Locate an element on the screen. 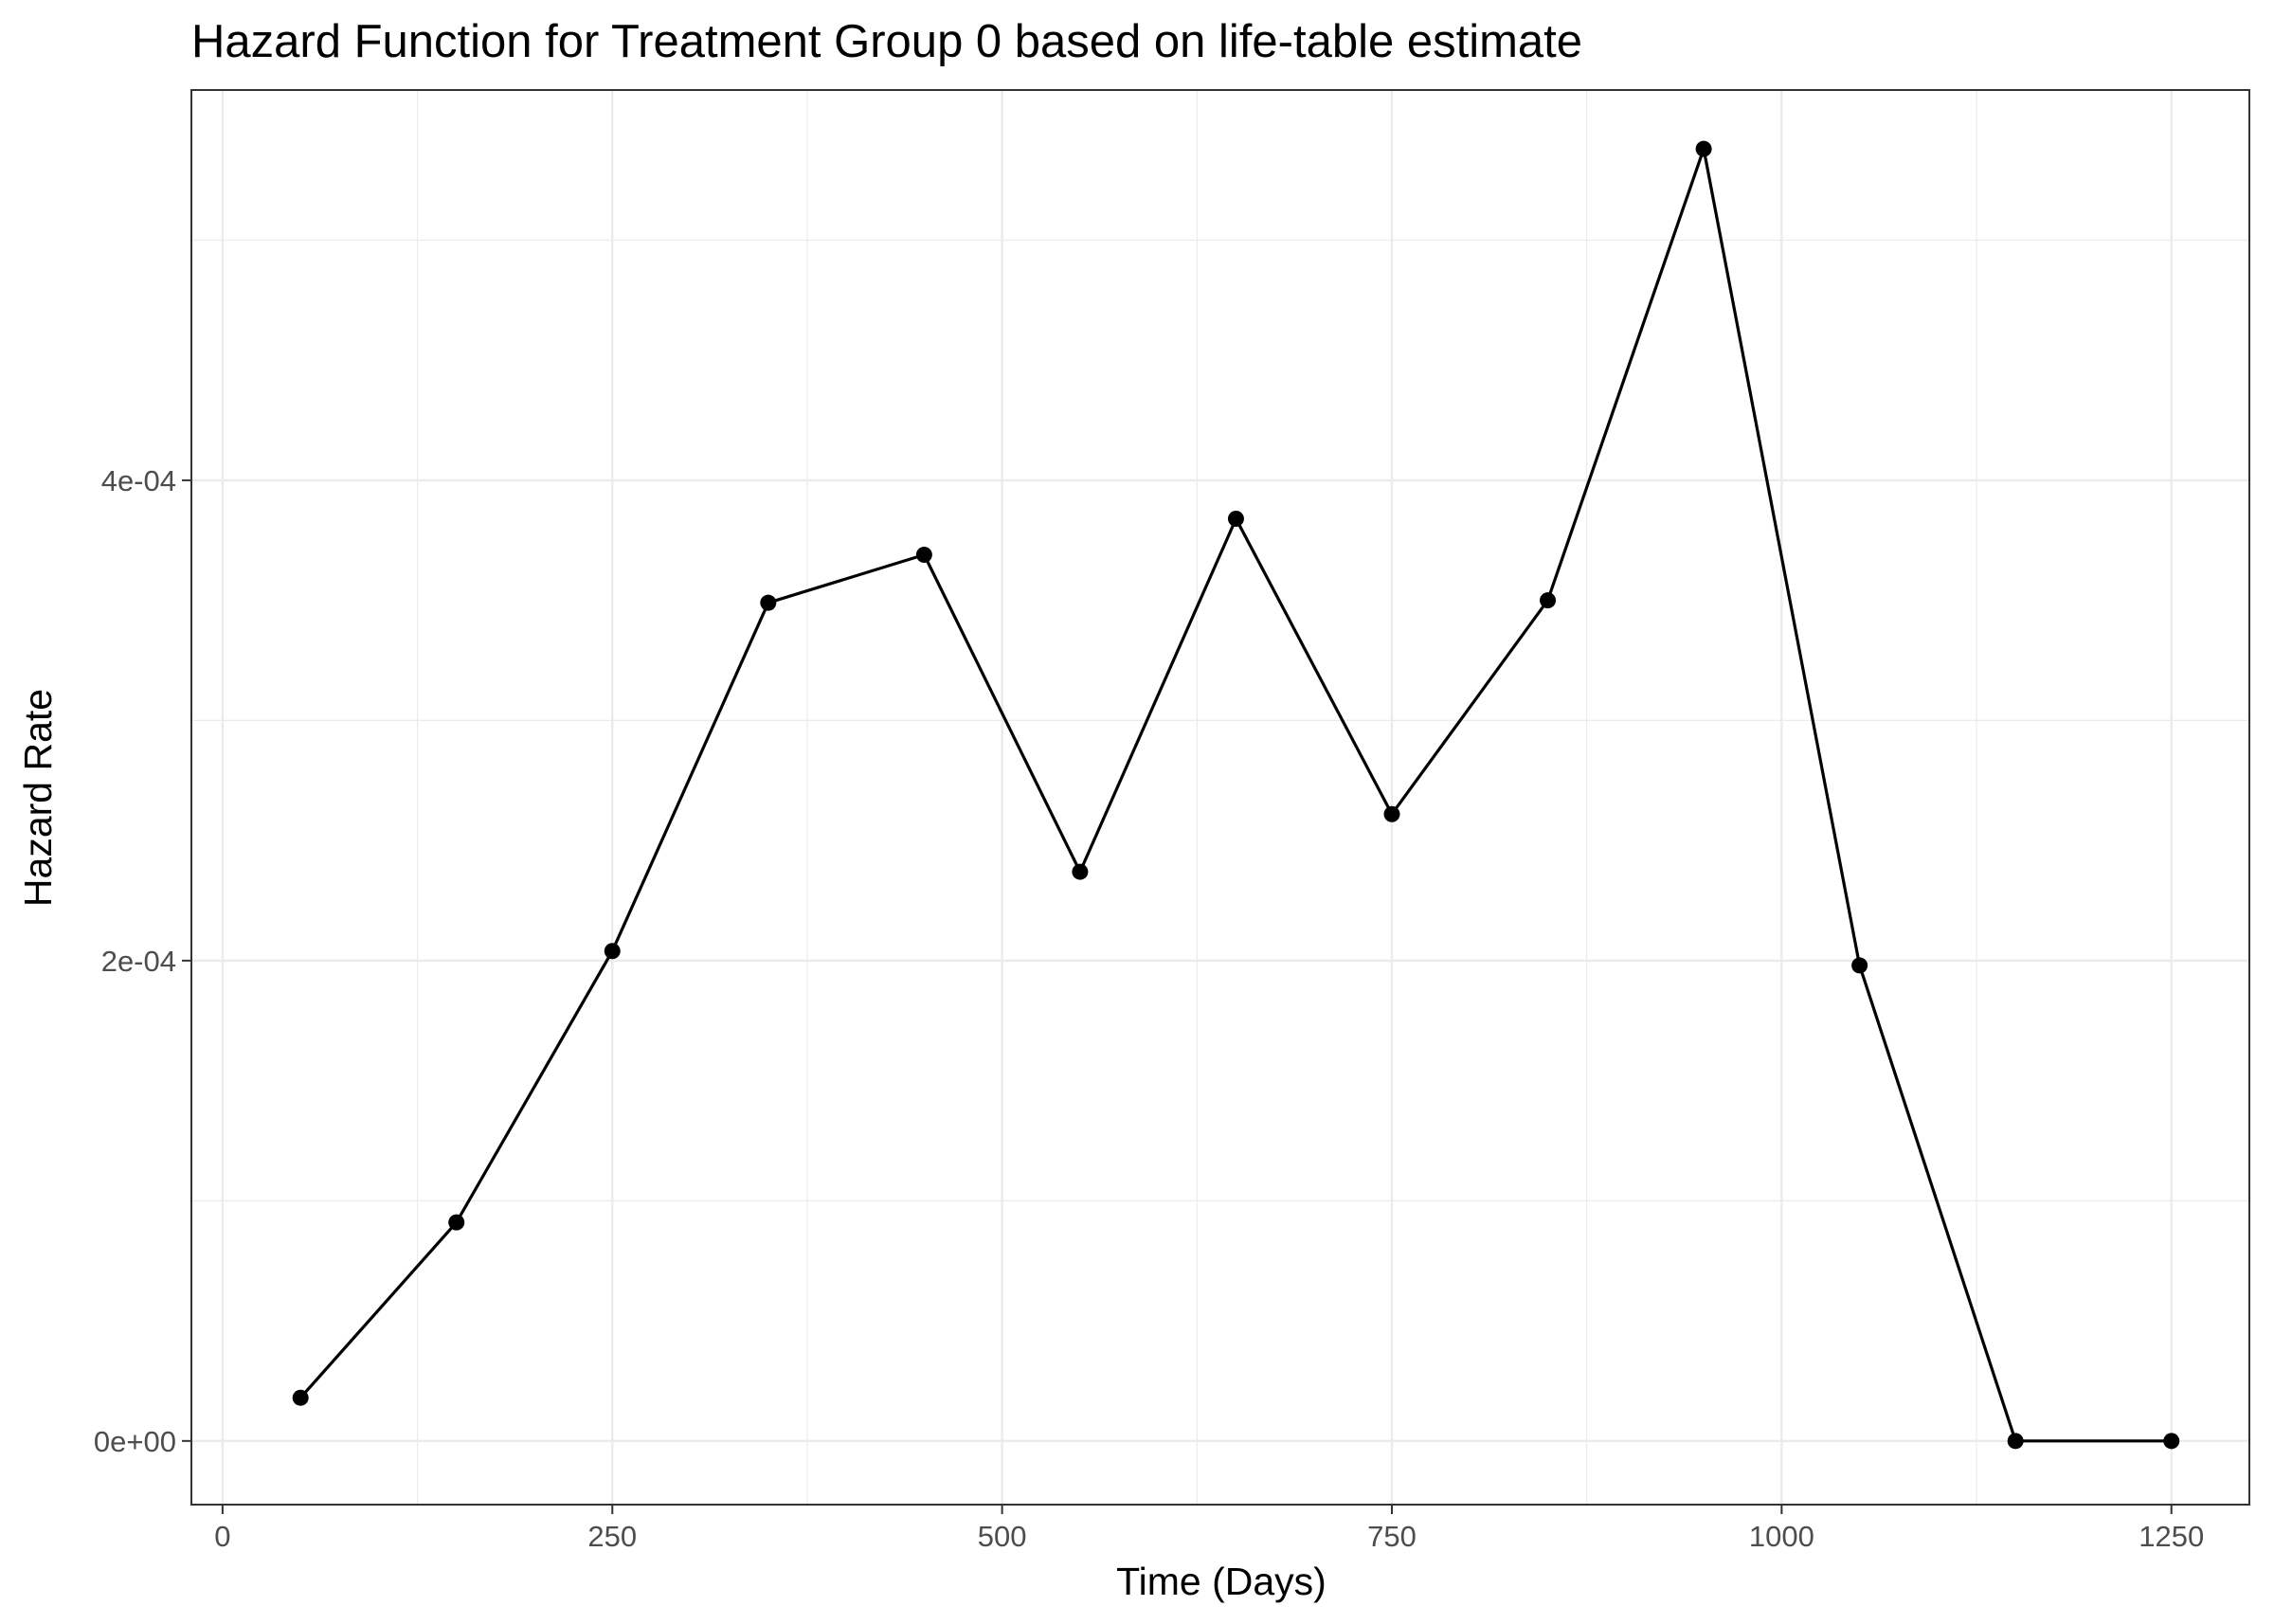 This screenshot has width=2274, height=1624. y-tick-label: 2e-04 is located at coordinates (138, 961).